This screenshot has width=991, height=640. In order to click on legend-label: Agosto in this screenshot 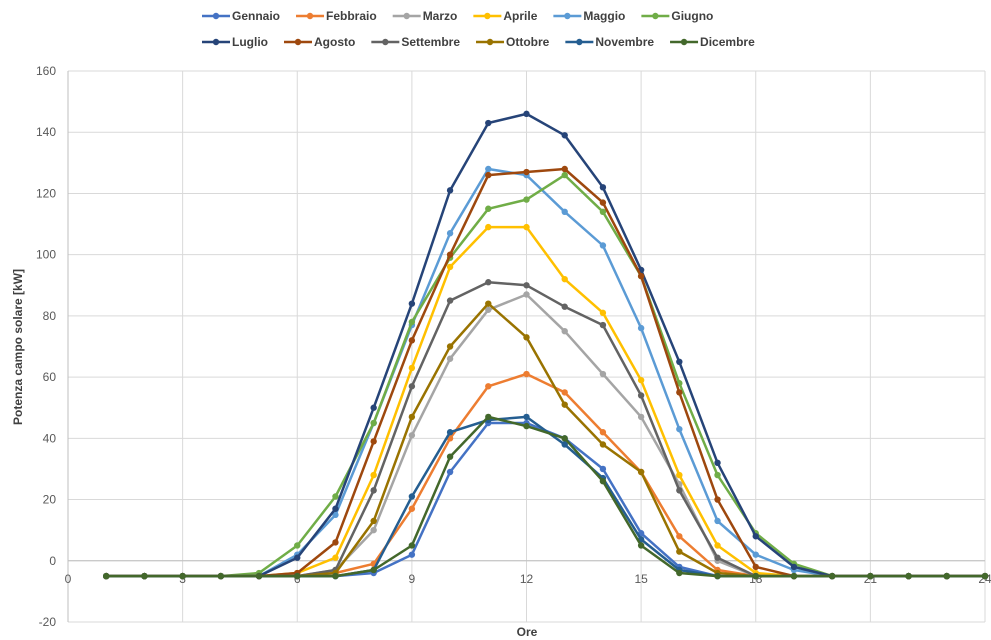, I will do `click(334, 42)`.